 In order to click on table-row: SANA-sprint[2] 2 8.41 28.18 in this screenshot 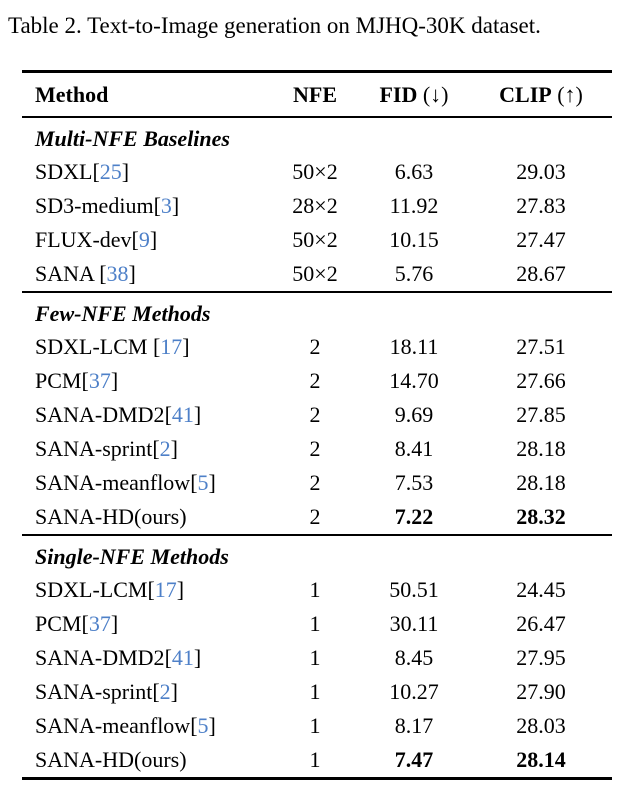, I will do `click(317, 449)`.